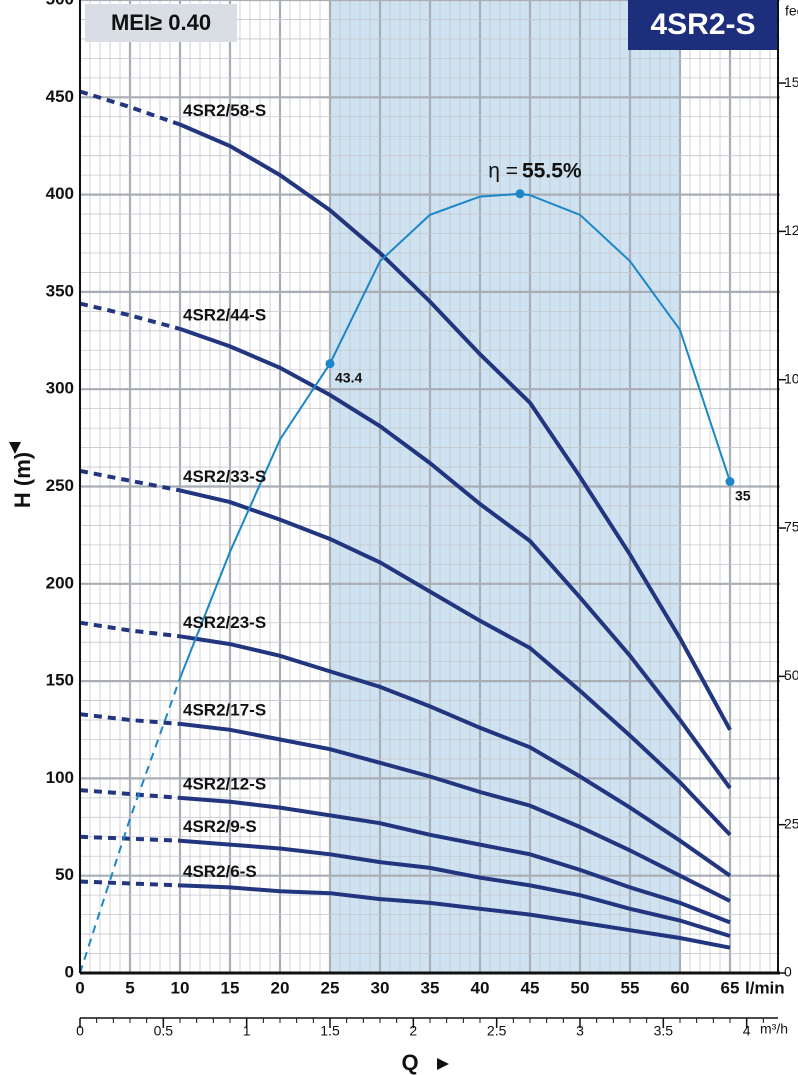 The width and height of the screenshot is (798, 1075). What do you see at coordinates (791, 823) in the screenshot?
I see `y2-tick-label: 250` at bounding box center [791, 823].